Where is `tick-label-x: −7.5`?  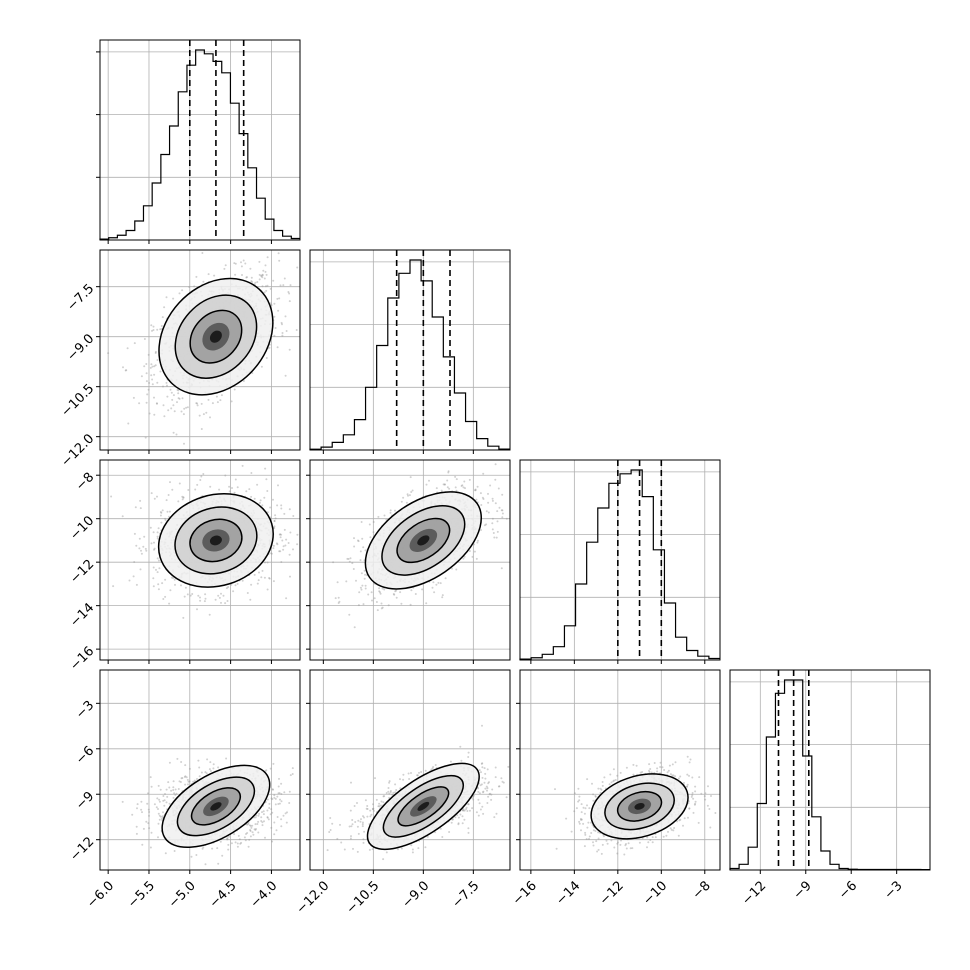 tick-label-x: −7.5 is located at coordinates (465, 894).